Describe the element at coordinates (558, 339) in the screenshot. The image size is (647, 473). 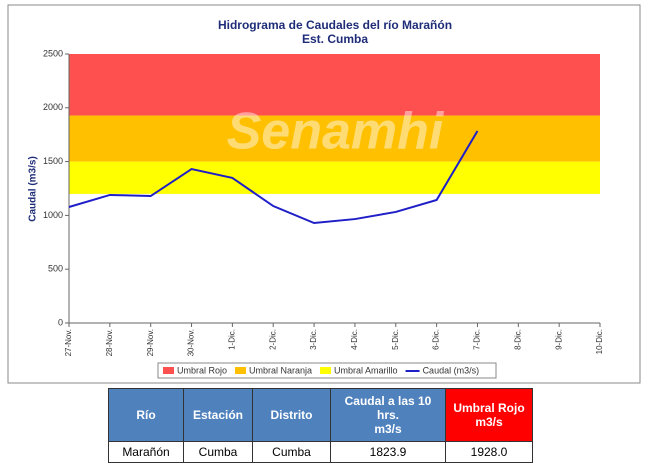
I see `x-tick-label: 9-Dic.` at that location.